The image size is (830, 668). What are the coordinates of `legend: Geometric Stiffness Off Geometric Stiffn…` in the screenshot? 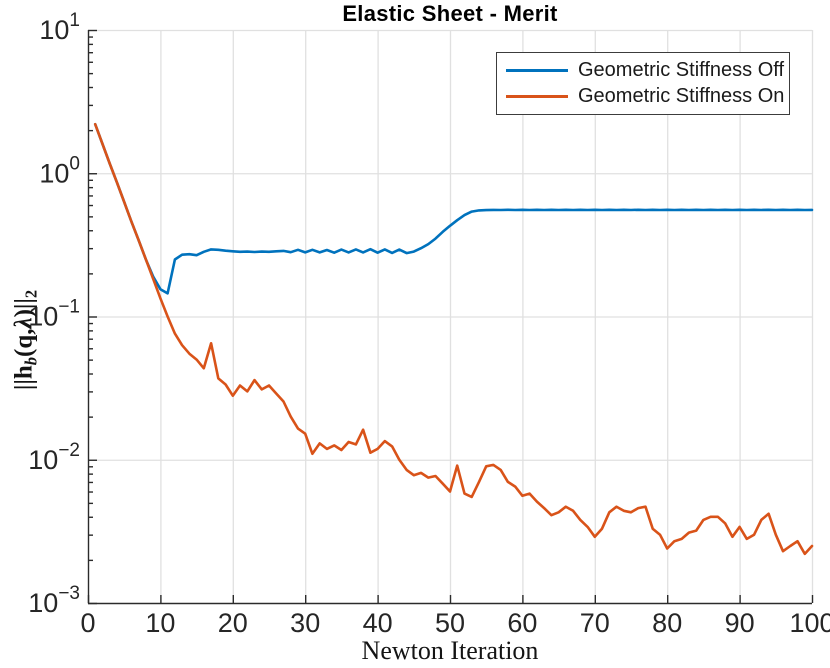 It's located at (643, 83).